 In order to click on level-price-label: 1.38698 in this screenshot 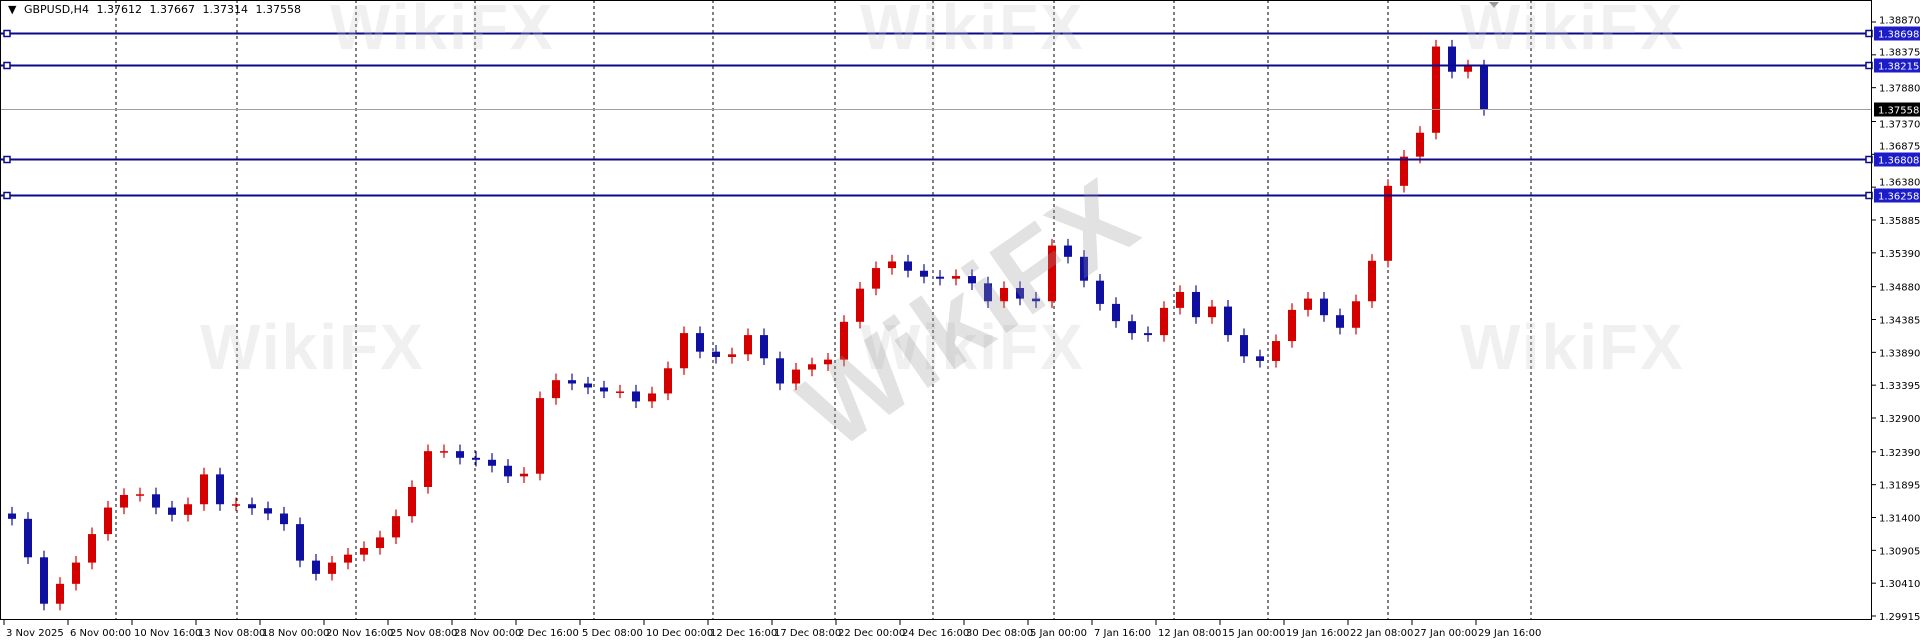, I will do `click(1898, 35)`.